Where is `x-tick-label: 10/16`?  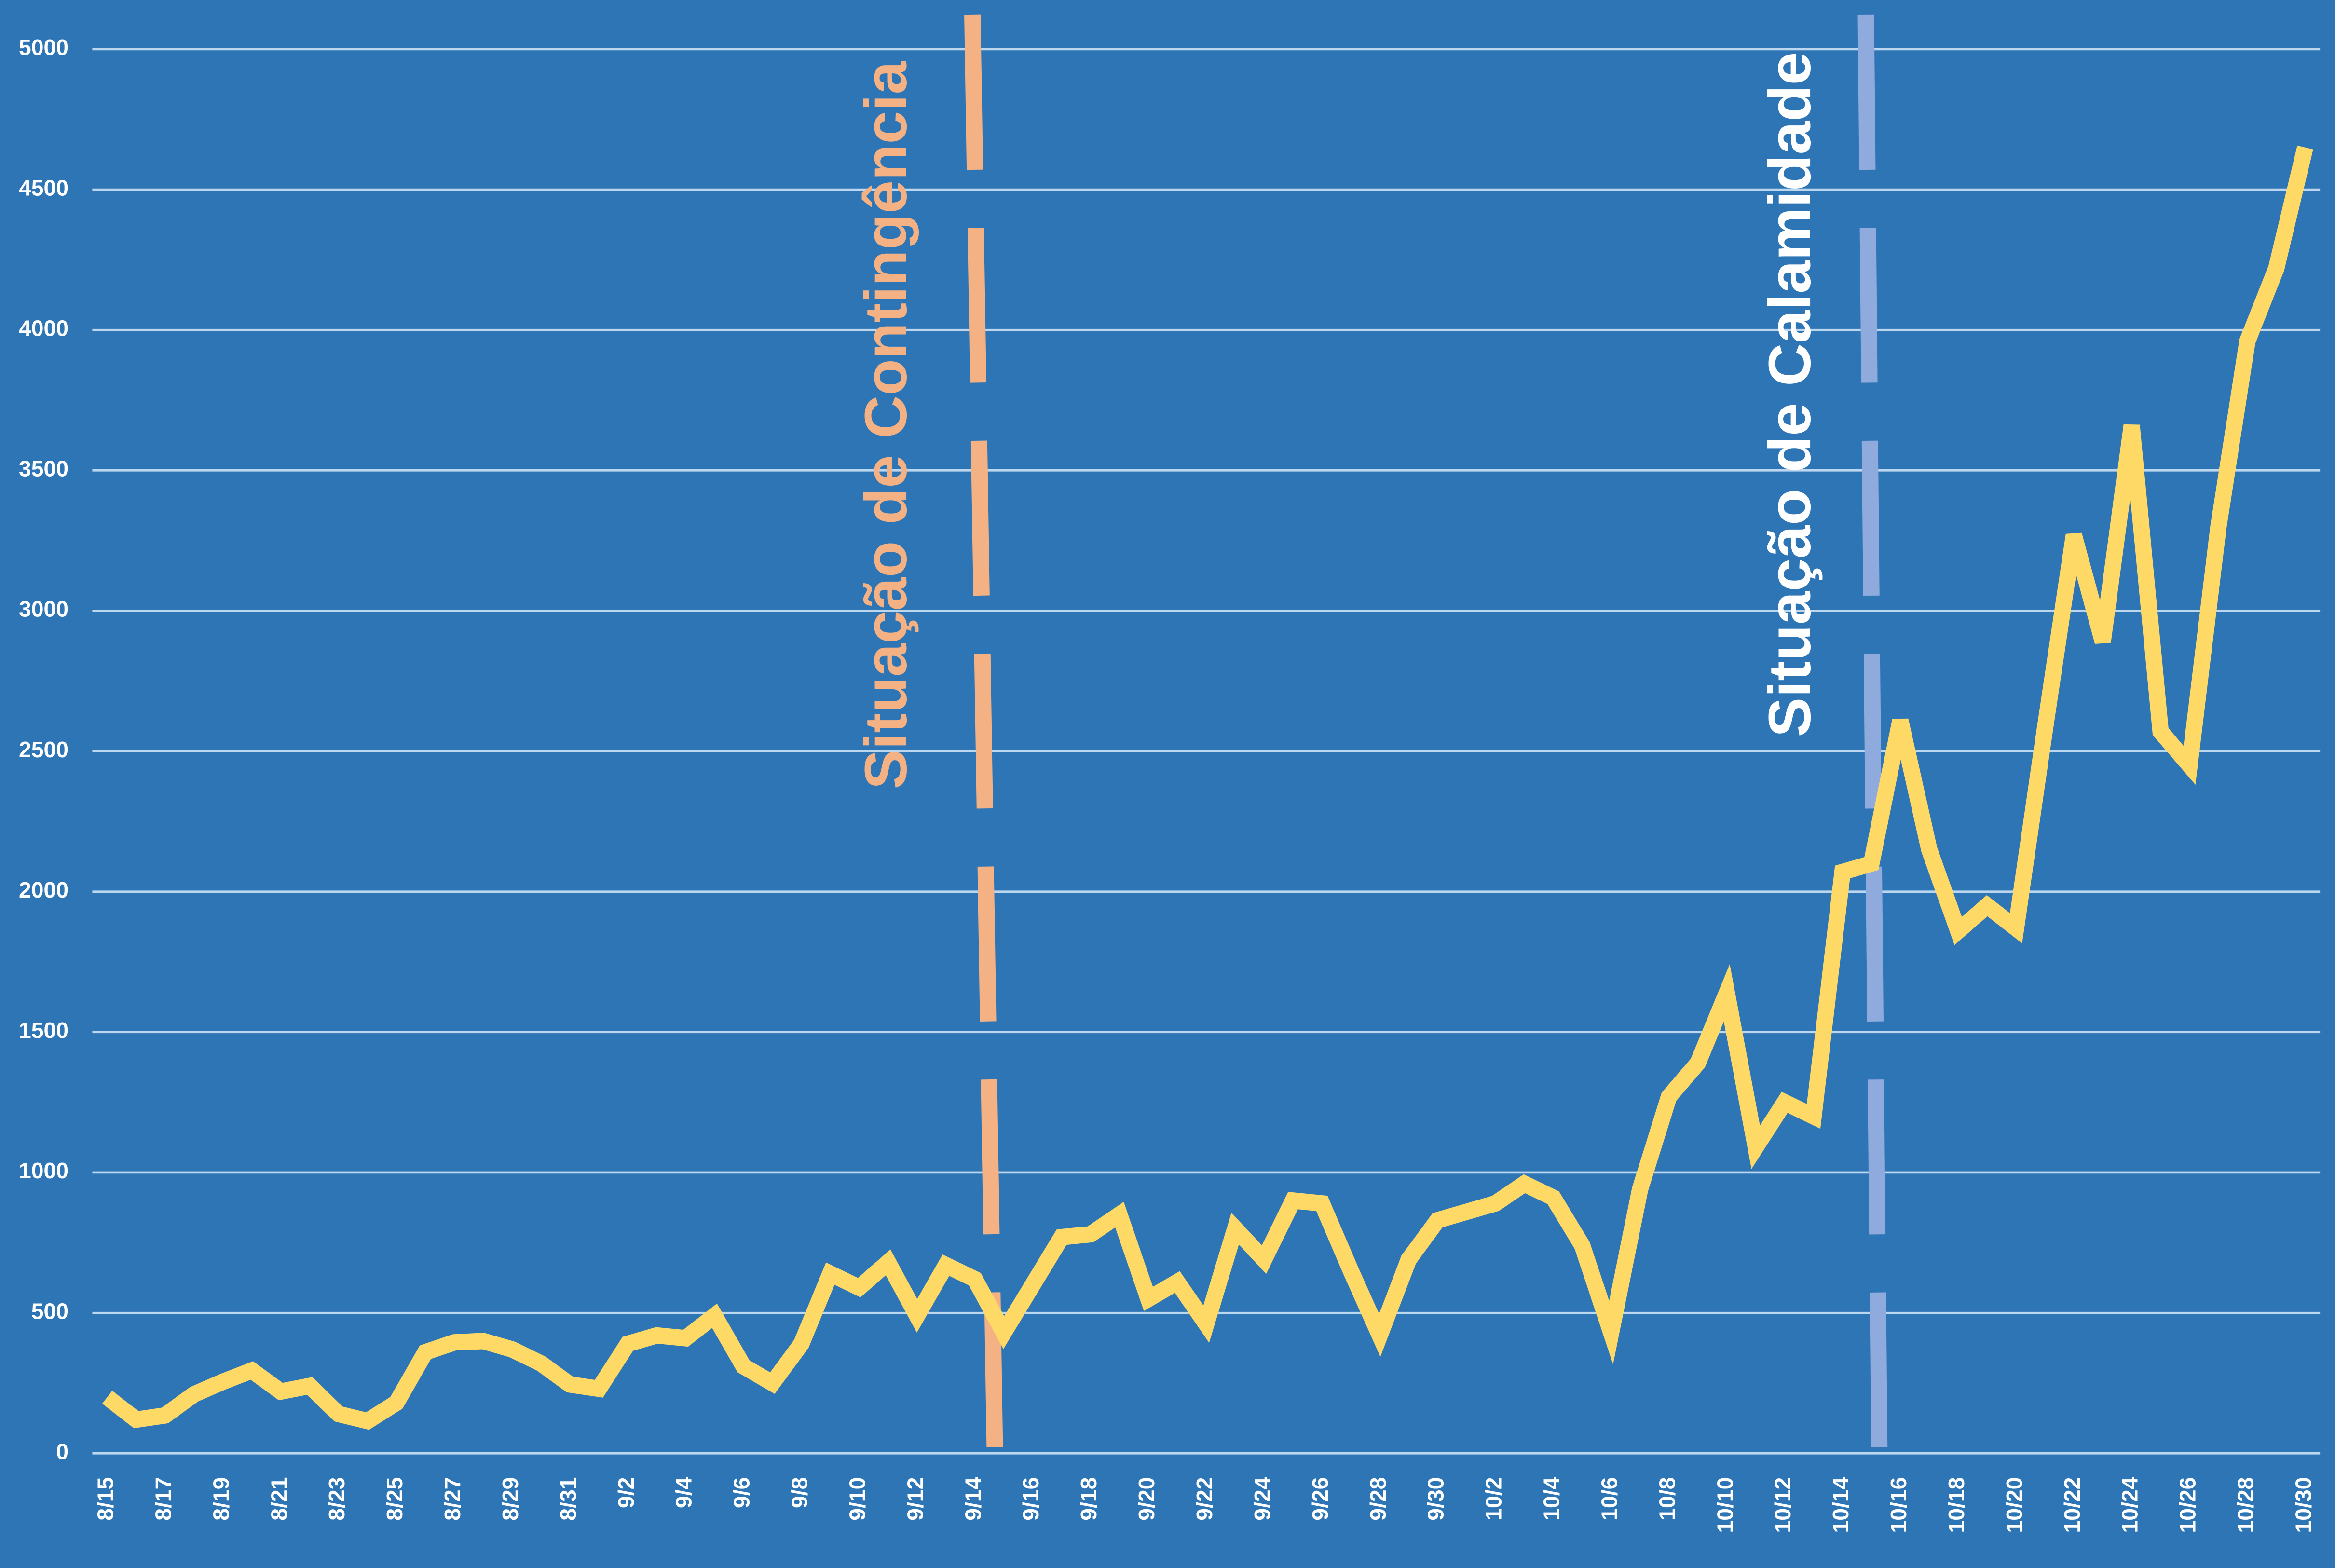 x-tick-label: 10/16 is located at coordinates (1898, 1505).